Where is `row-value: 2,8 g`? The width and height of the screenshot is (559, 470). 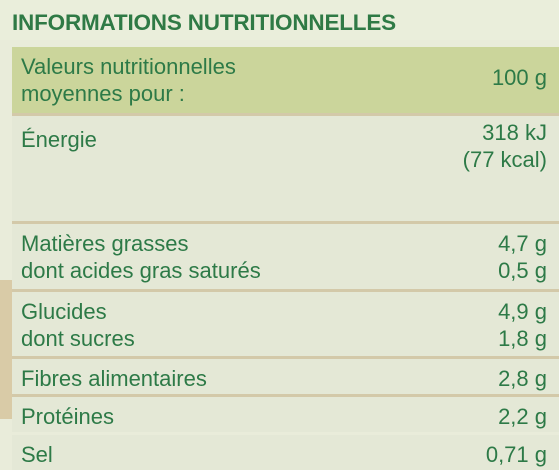 row-value: 2,8 g is located at coordinates (522, 378).